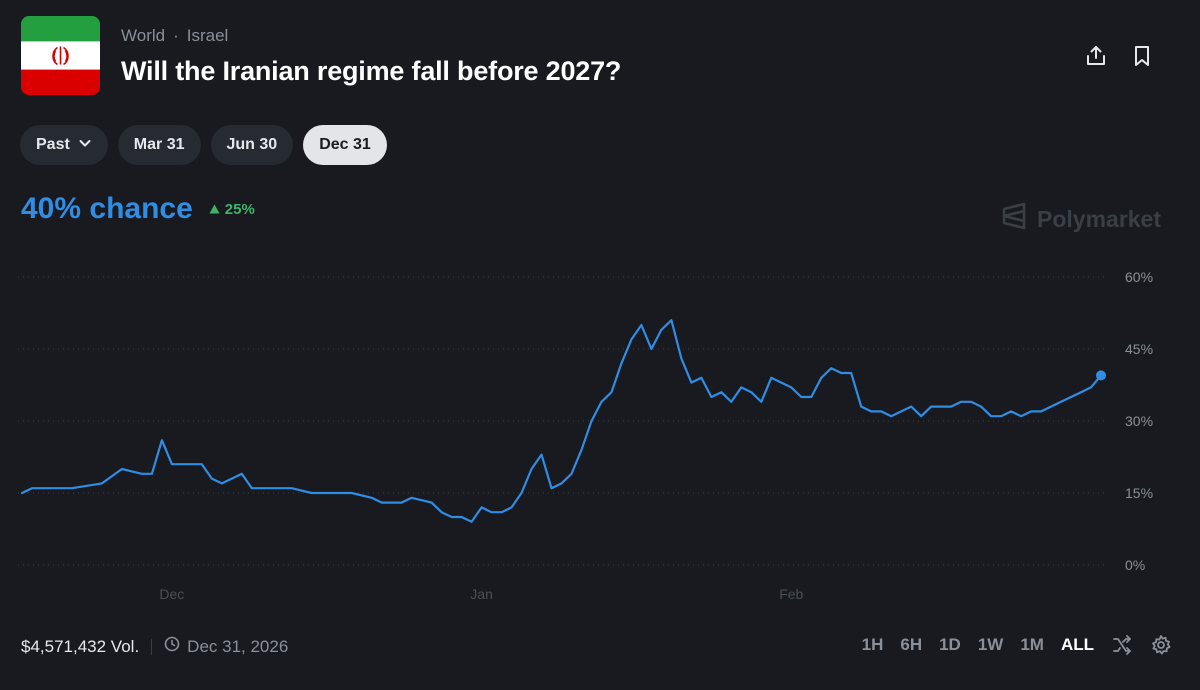 The width and height of the screenshot is (1200, 690). I want to click on x-tick-label: Dec, so click(171, 594).